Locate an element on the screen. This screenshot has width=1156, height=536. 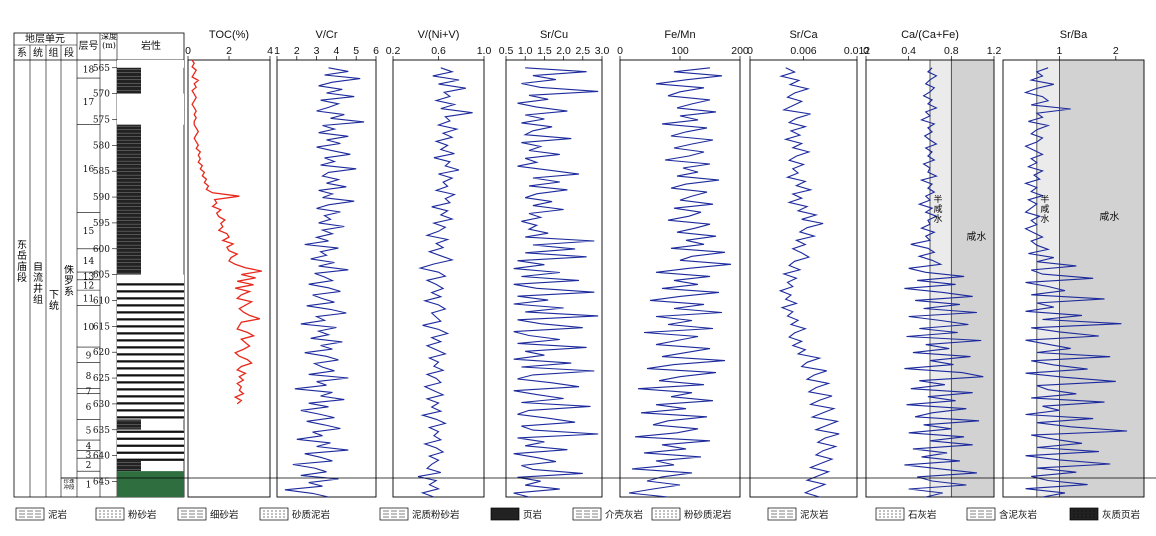
panel-title: Fe/Mn is located at coordinates (679, 35).